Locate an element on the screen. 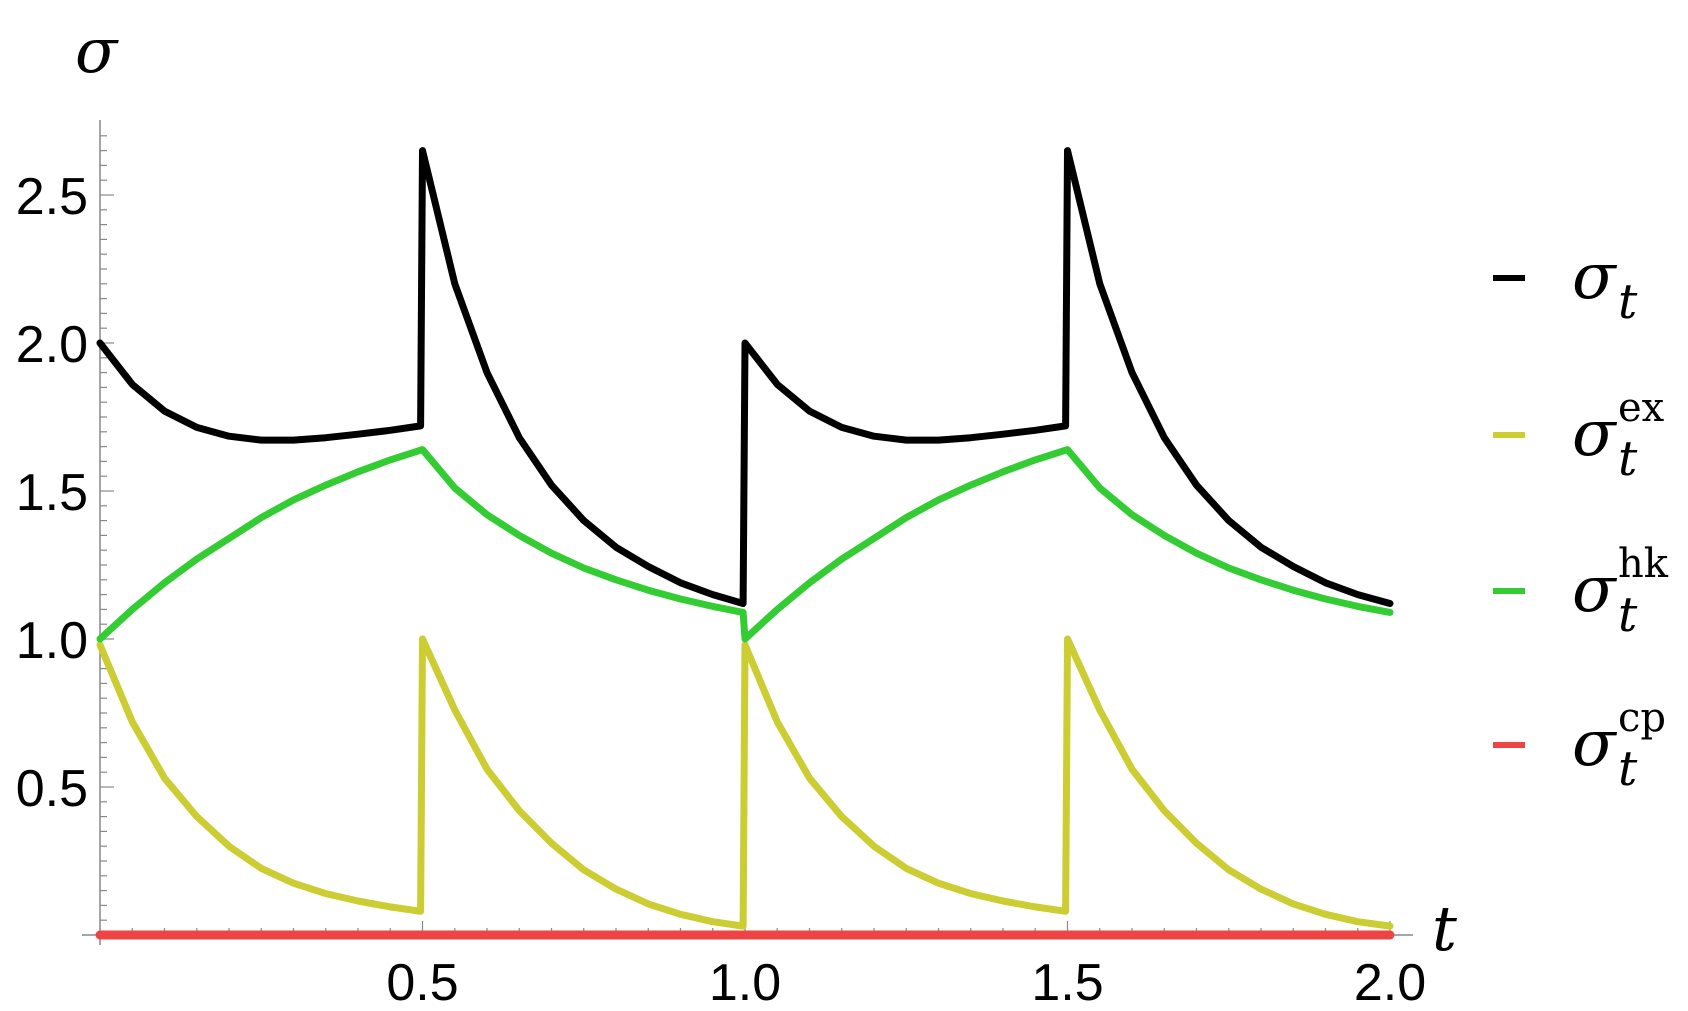  x-axis-label: t is located at coordinates (1444, 928).